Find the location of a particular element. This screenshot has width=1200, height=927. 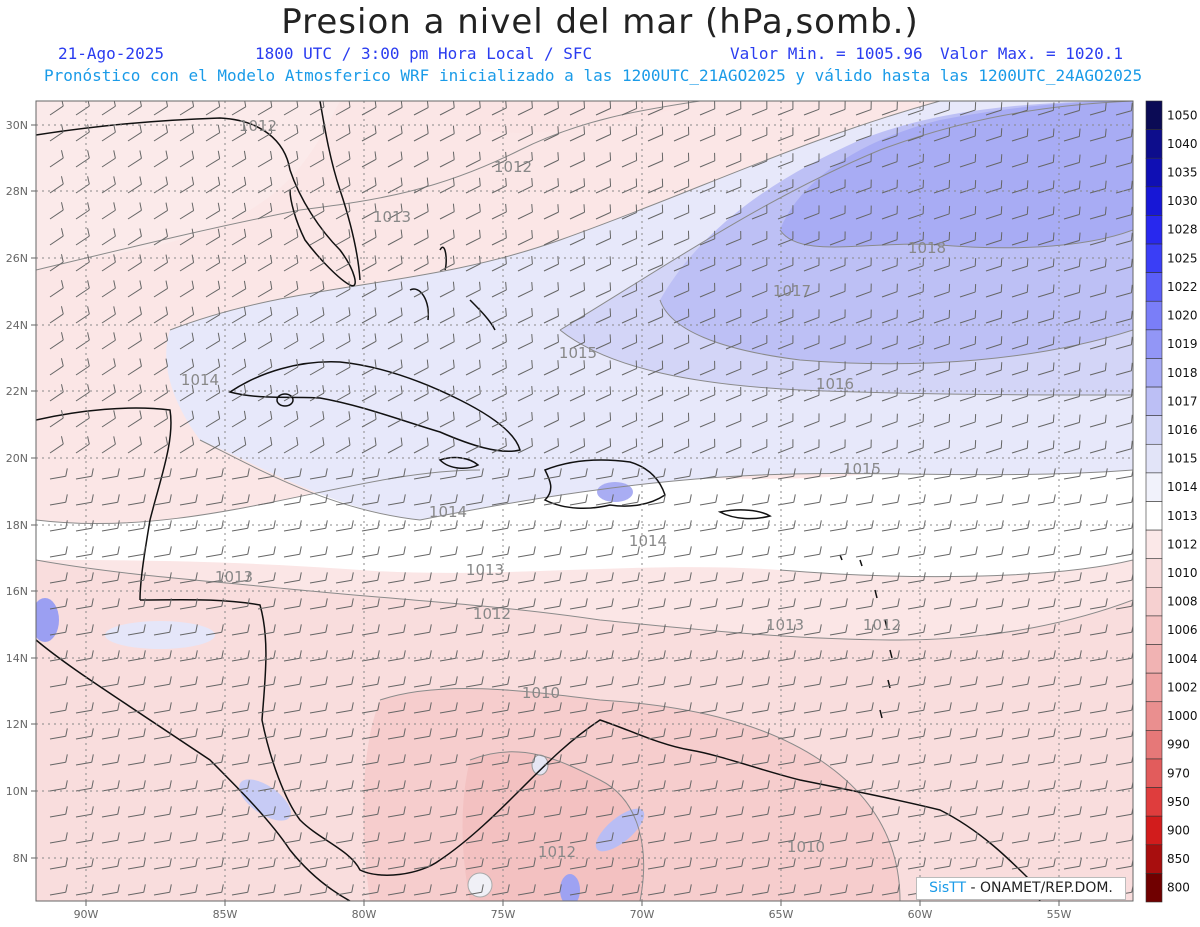

colorbar-label: 900 is located at coordinates (1178, 830).